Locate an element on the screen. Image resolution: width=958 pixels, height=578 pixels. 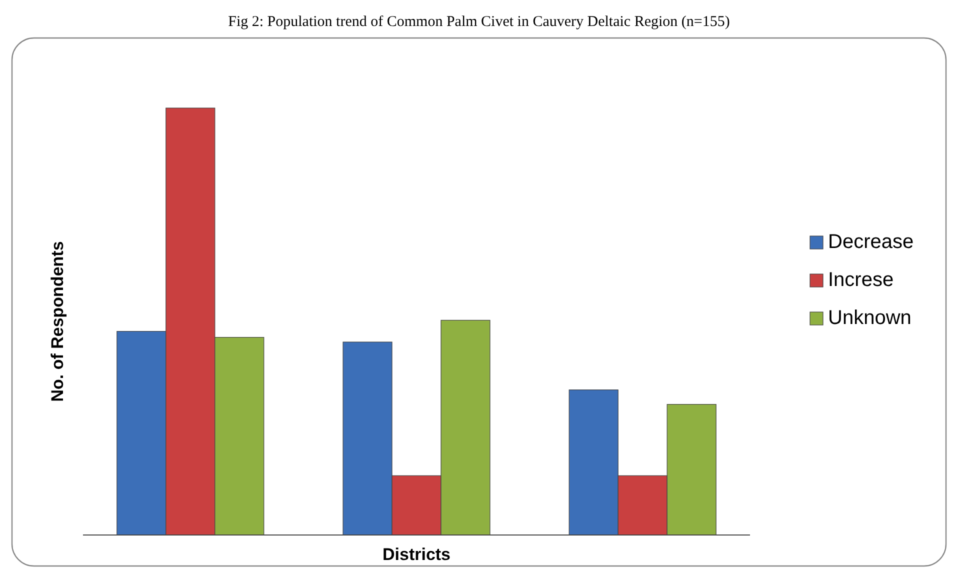
legend-label: Decrease is located at coordinates (871, 242).